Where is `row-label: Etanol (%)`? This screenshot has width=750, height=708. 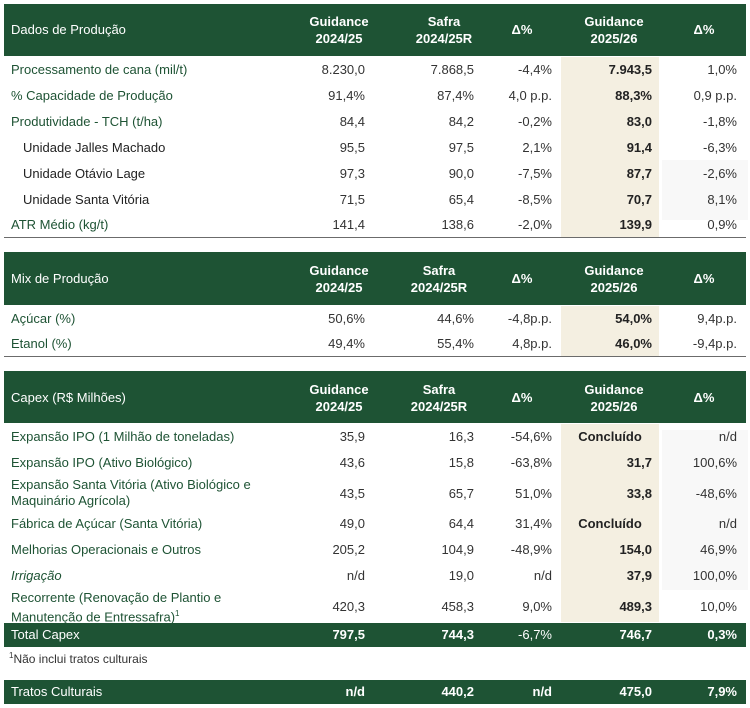 row-label: Etanol (%) is located at coordinates (41, 343).